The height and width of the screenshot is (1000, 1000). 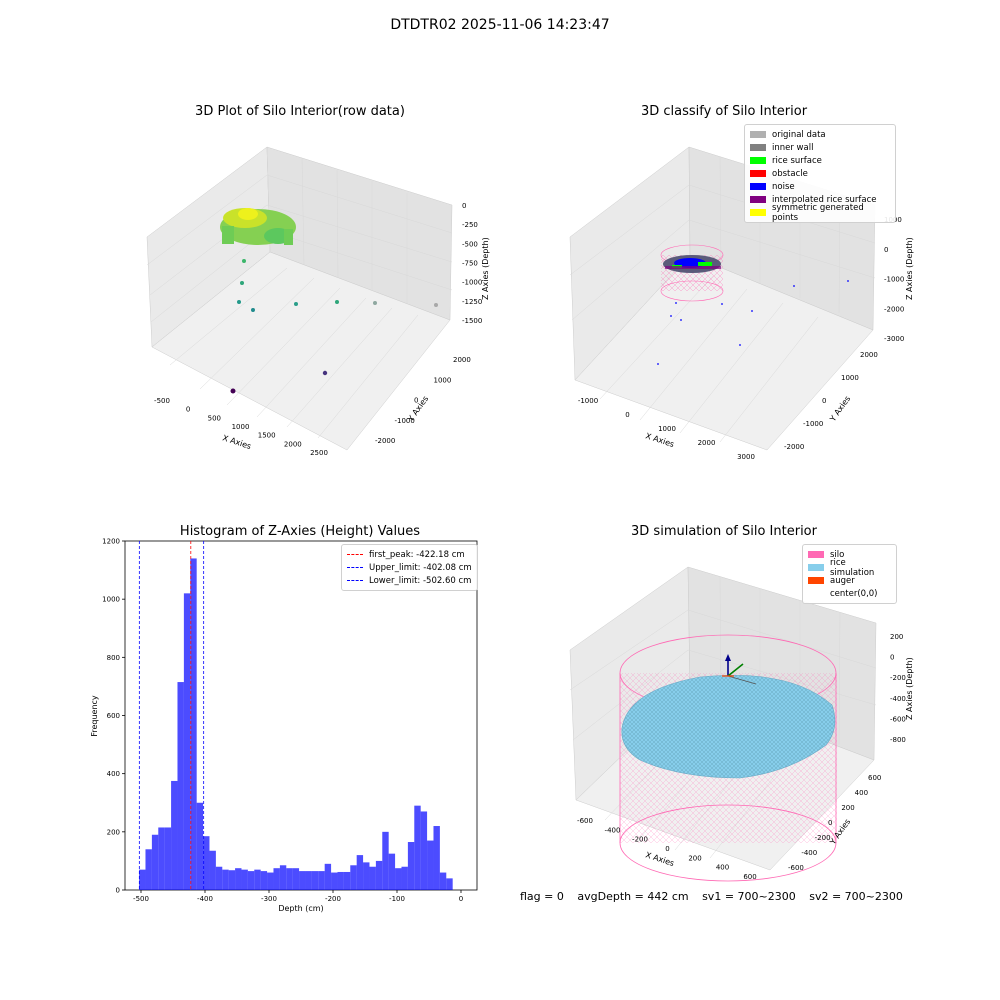 What do you see at coordinates (824, 199) in the screenshot?
I see `legend-label: interpolated rice surface` at bounding box center [824, 199].